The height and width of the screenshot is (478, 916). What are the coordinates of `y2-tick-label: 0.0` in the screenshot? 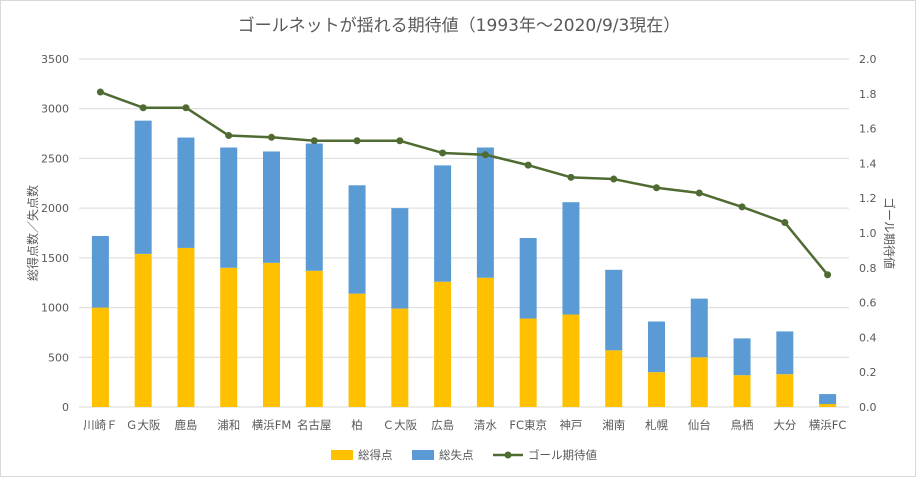 It's located at (868, 407).